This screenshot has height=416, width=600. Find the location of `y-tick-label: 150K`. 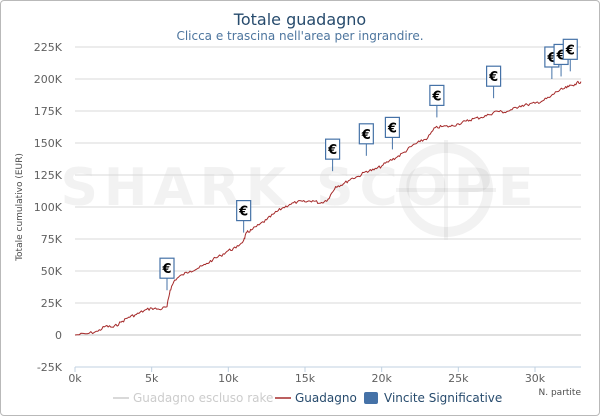

y-tick-label: 150K is located at coordinates (48, 143).